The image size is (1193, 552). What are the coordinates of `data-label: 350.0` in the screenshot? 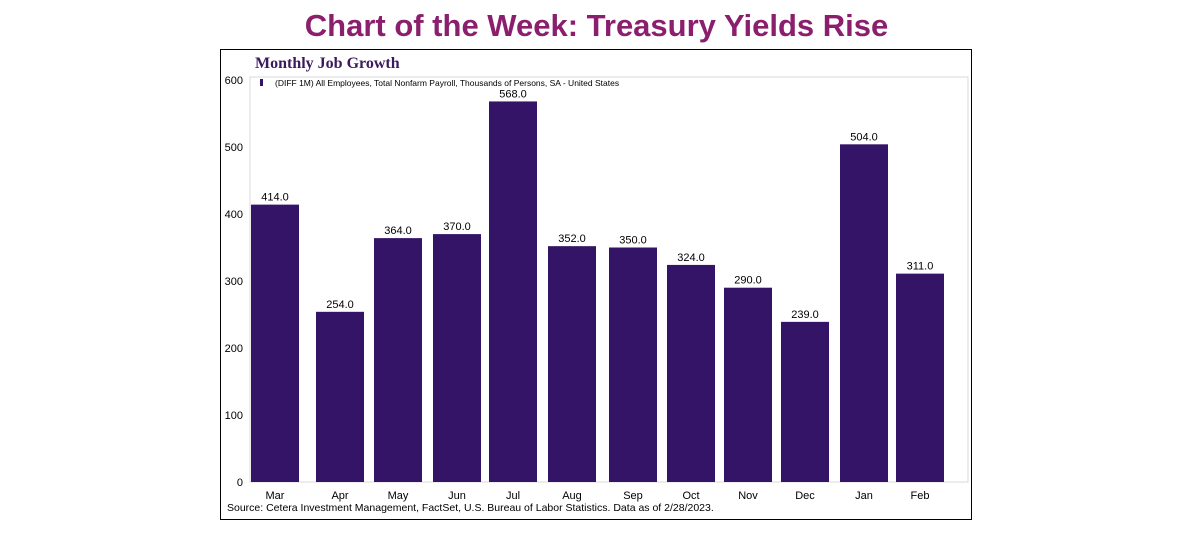 It's located at (633, 241).